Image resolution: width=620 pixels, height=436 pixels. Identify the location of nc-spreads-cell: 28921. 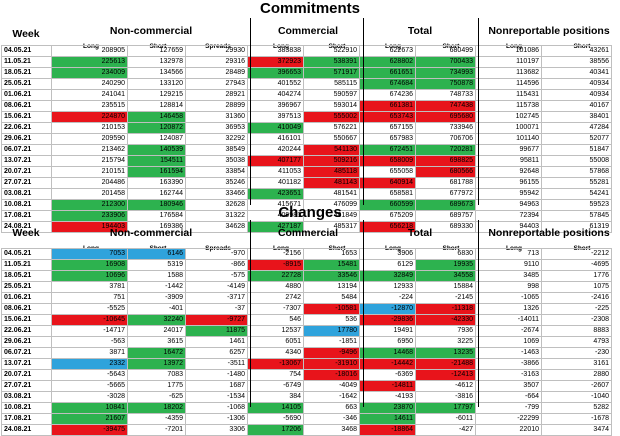
(216, 95).